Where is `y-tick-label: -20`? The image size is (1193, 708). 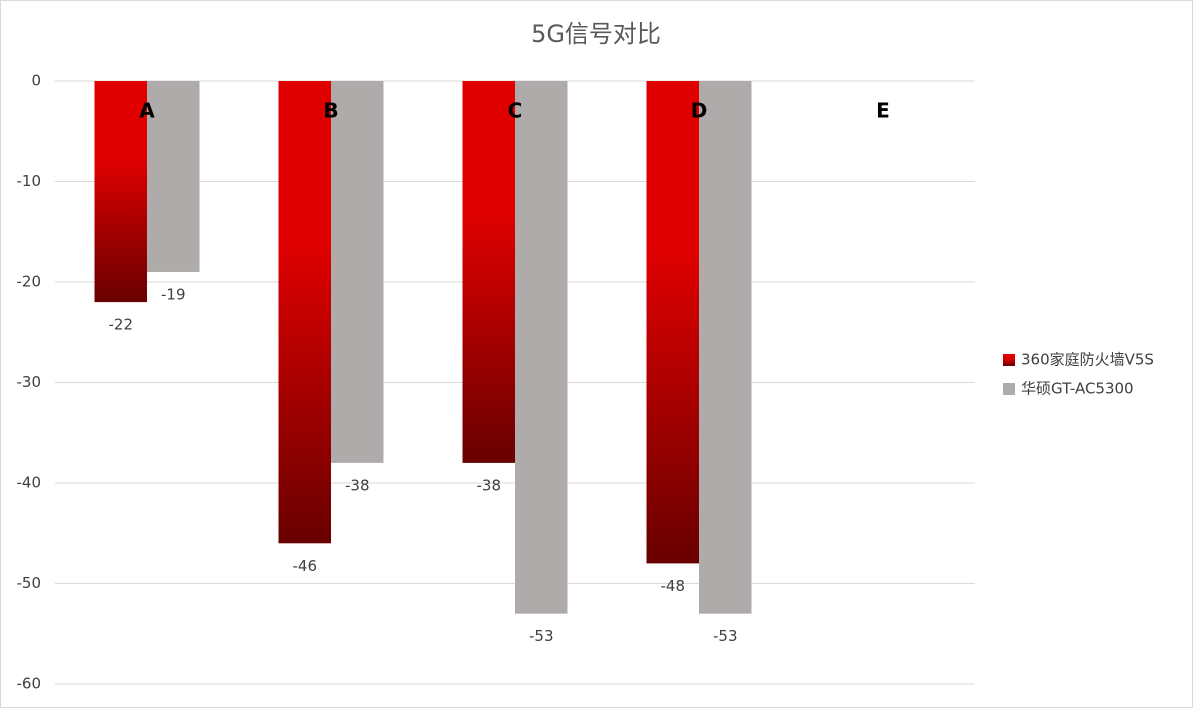
y-tick-label: -20 is located at coordinates (29, 282).